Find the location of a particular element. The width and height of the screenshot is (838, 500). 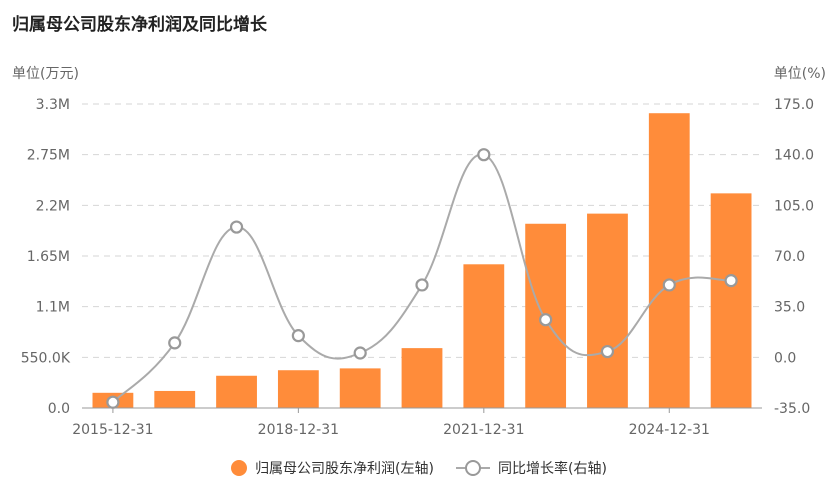

left-axis-tick-label: 1.1M is located at coordinates (53, 308).